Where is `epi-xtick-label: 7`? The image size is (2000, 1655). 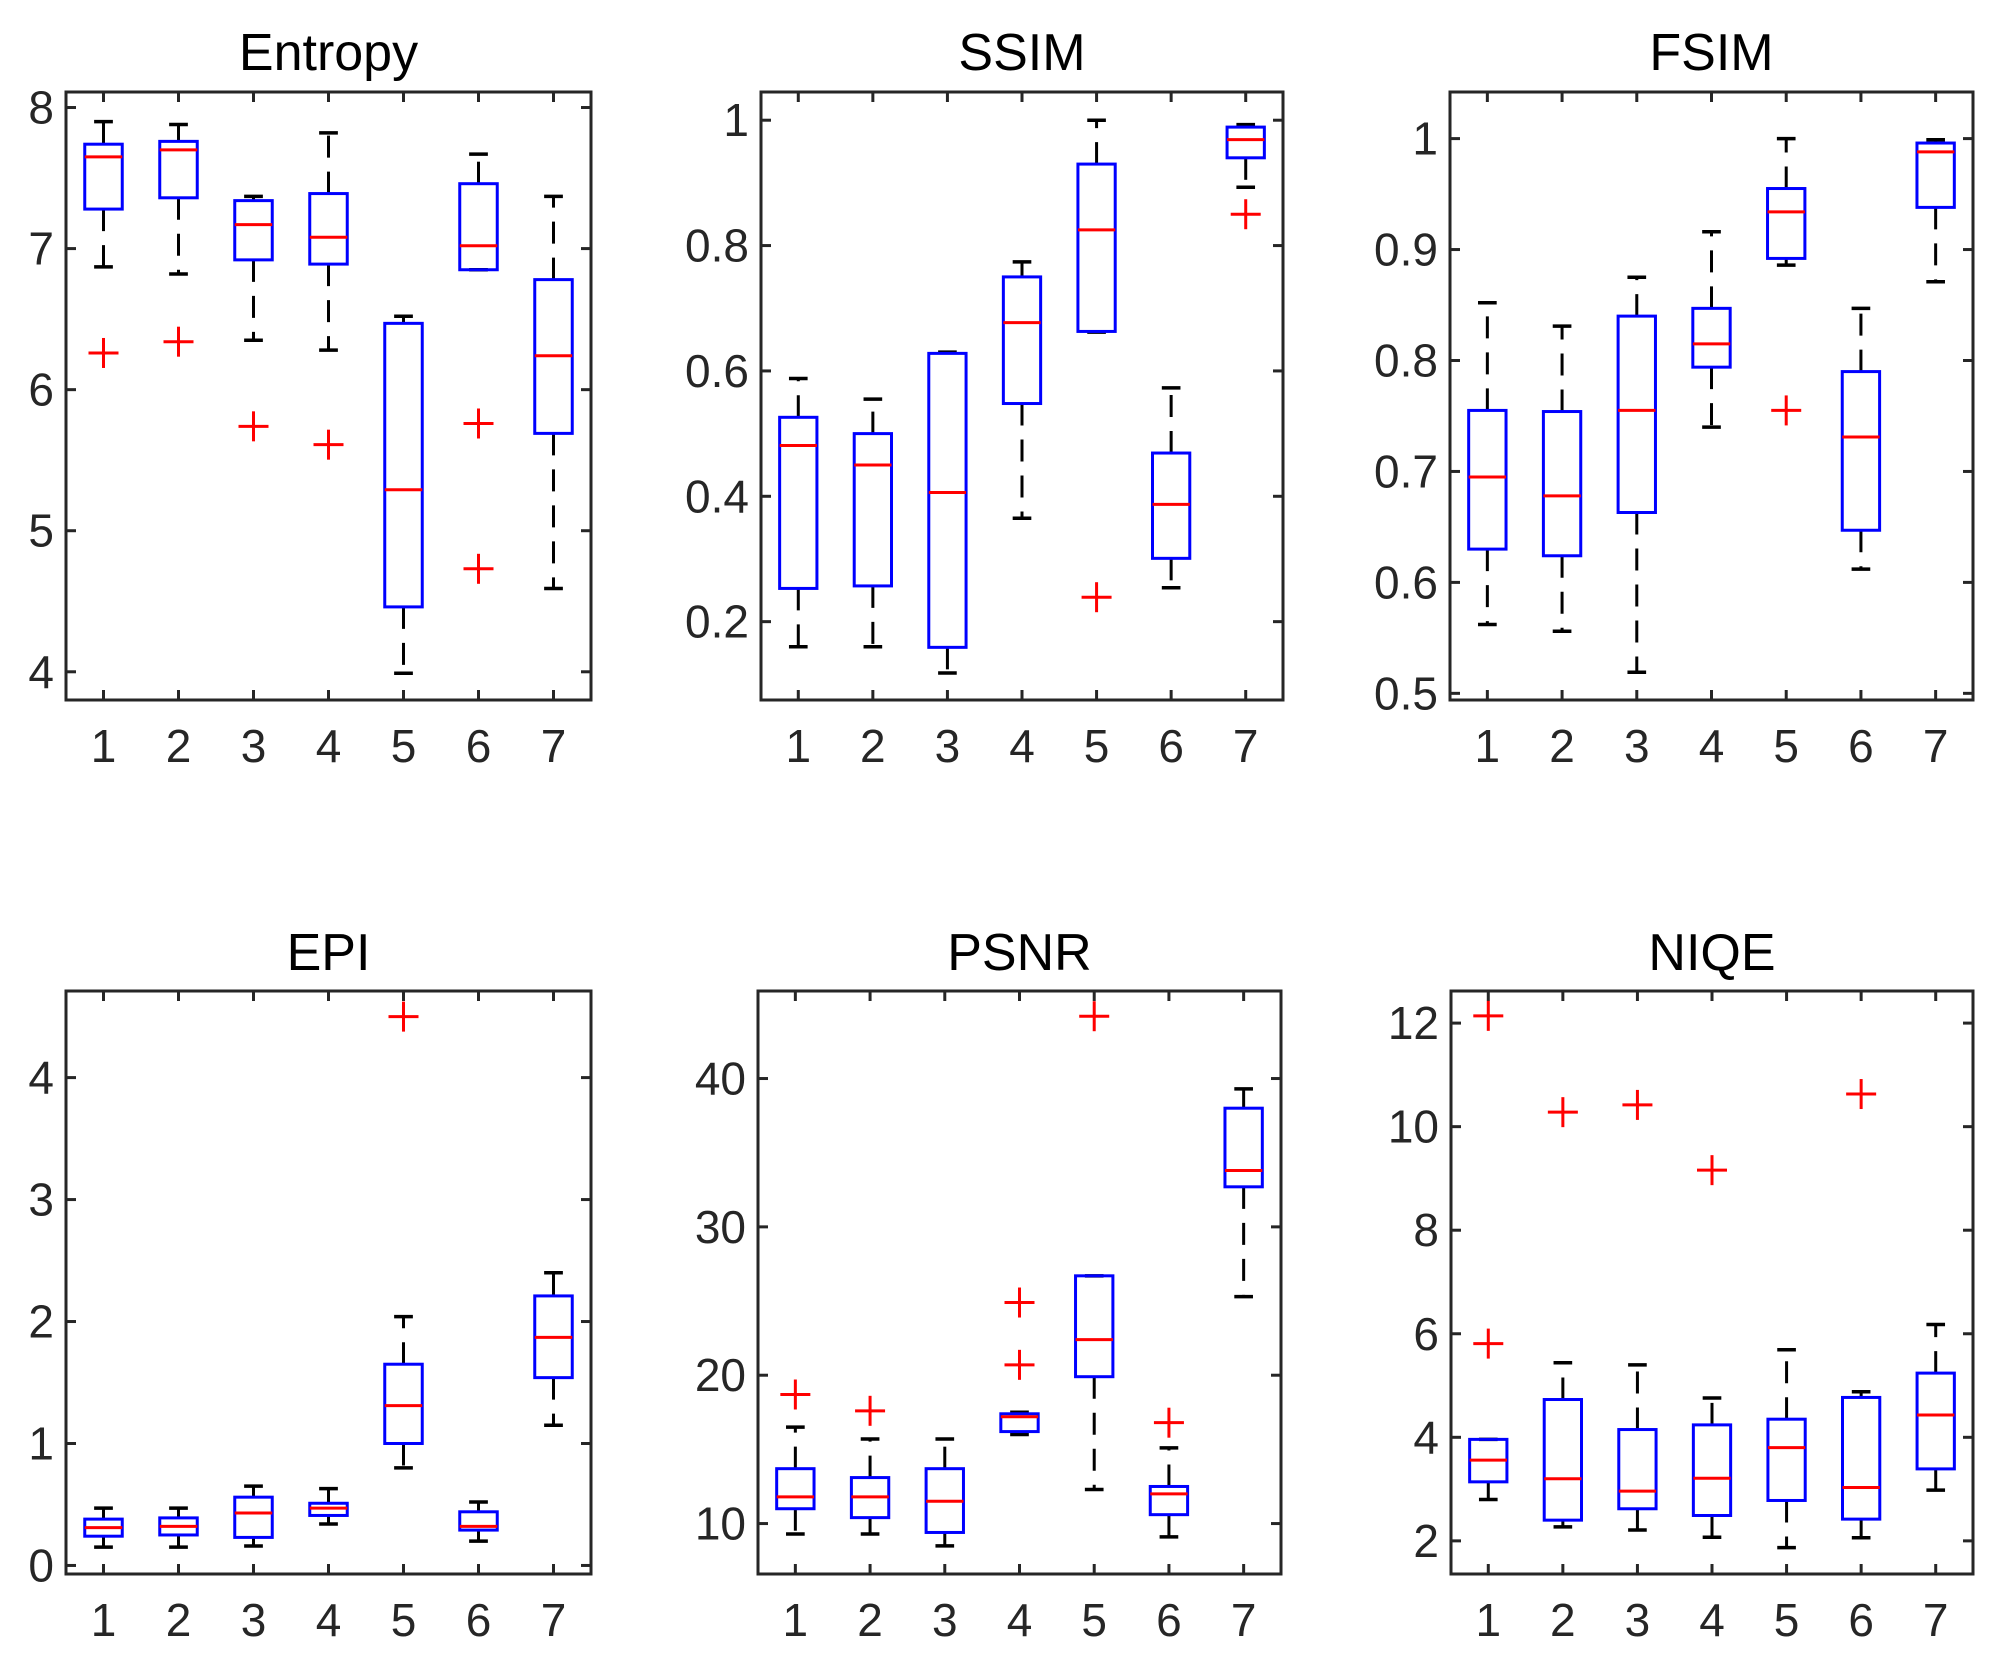
epi-xtick-label: 7 is located at coordinates (554, 1620).